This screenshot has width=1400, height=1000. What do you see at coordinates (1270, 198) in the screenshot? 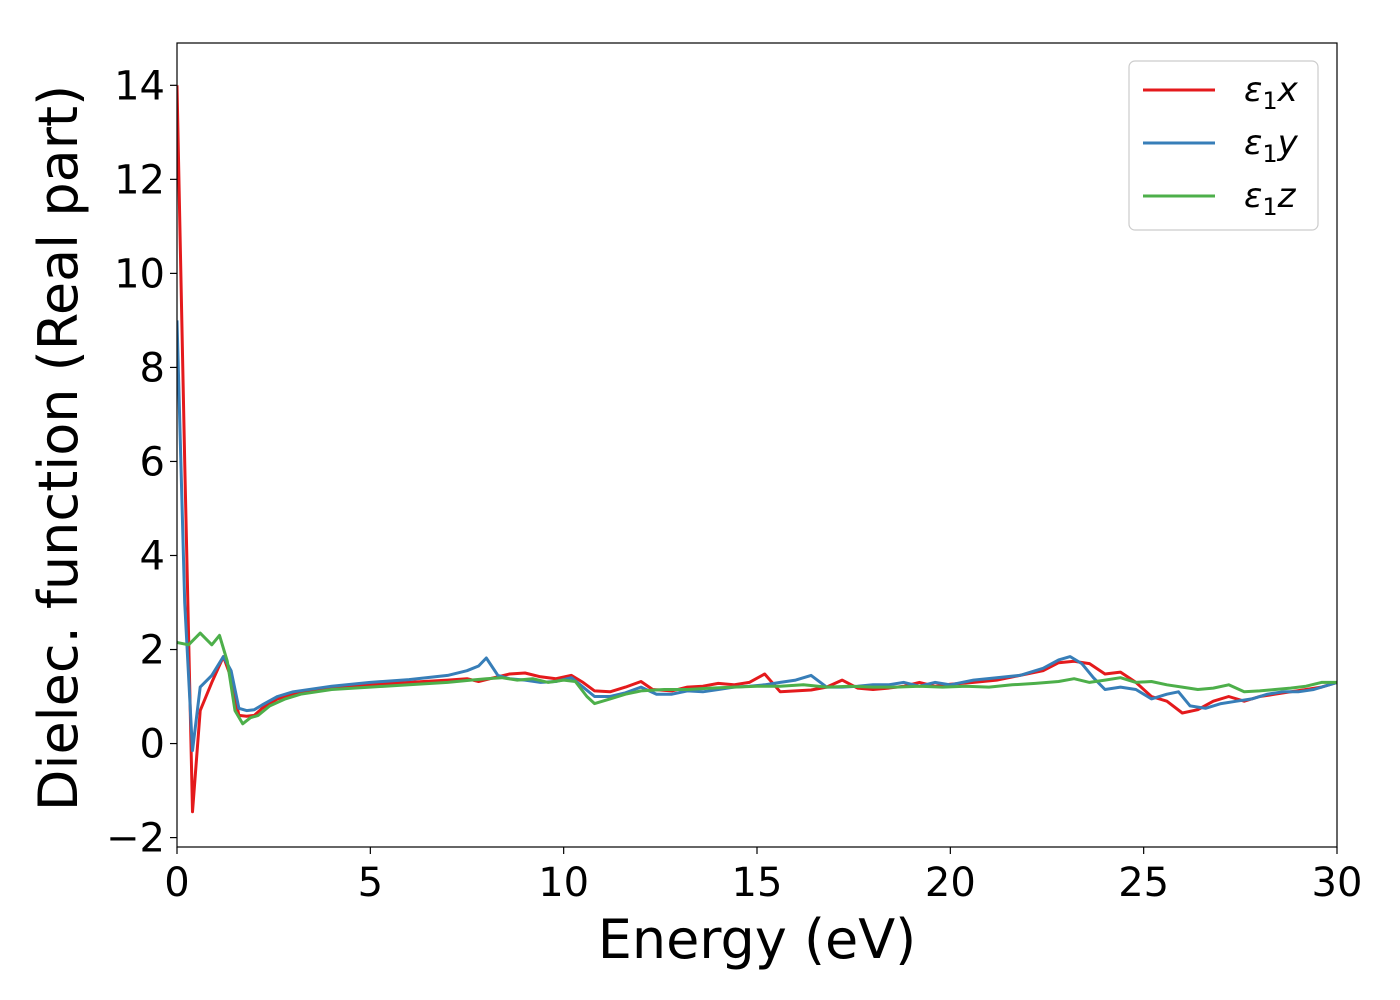
I see `legend-label-z: ε1z` at bounding box center [1270, 198].